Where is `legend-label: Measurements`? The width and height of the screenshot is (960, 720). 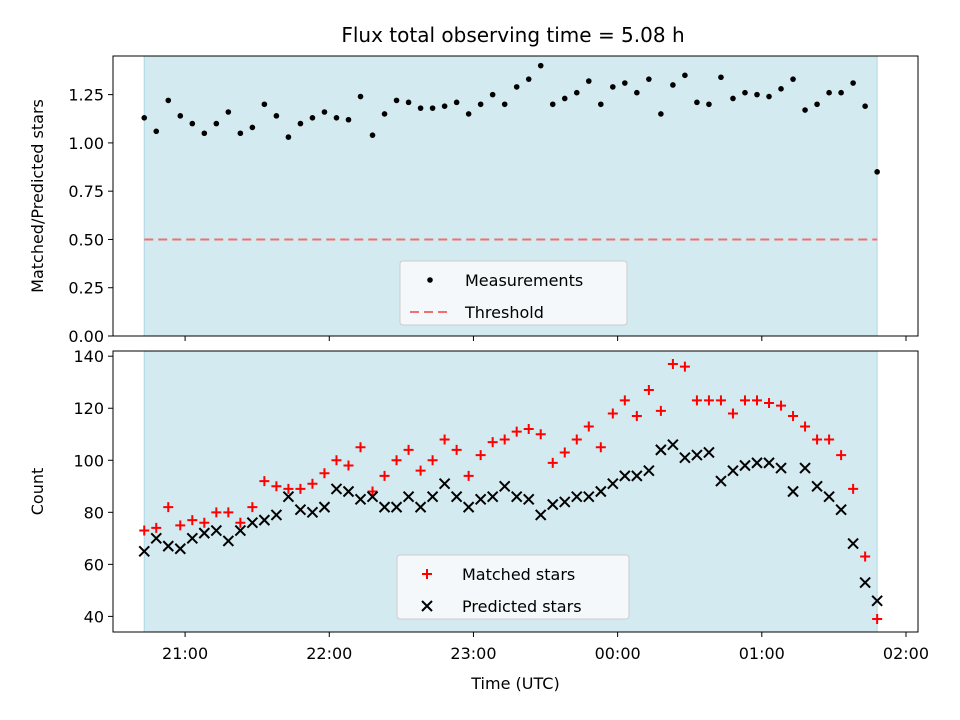 legend-label: Measurements is located at coordinates (524, 280).